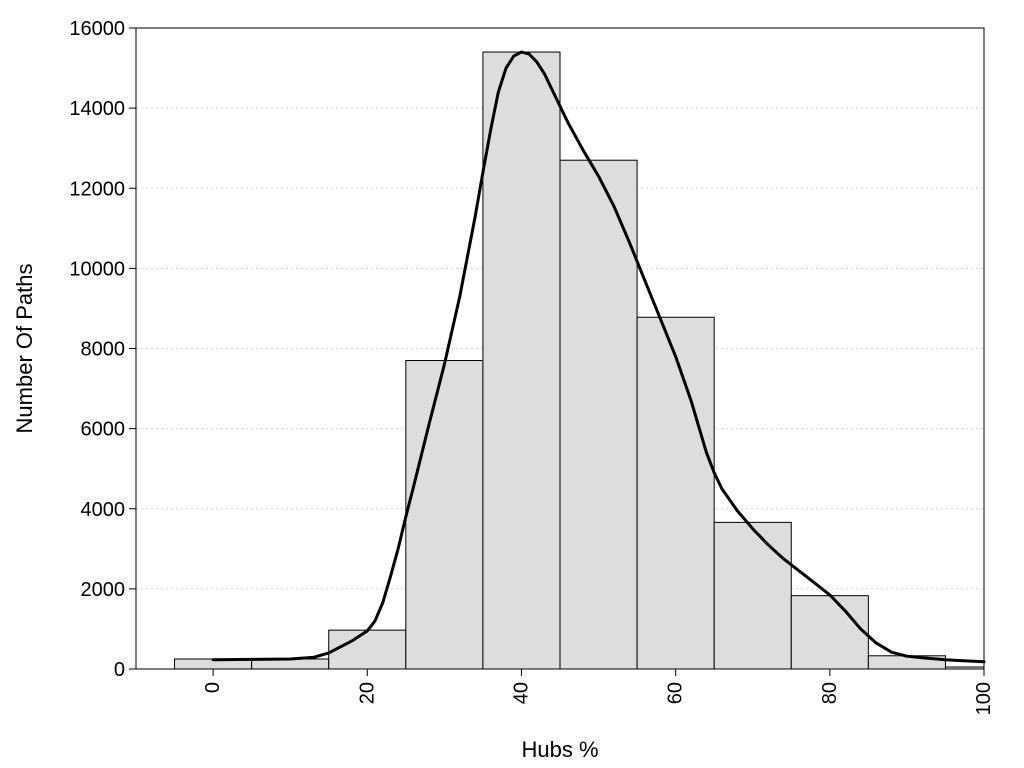  What do you see at coordinates (984, 698) in the screenshot?
I see `x-tick-label: 100` at bounding box center [984, 698].